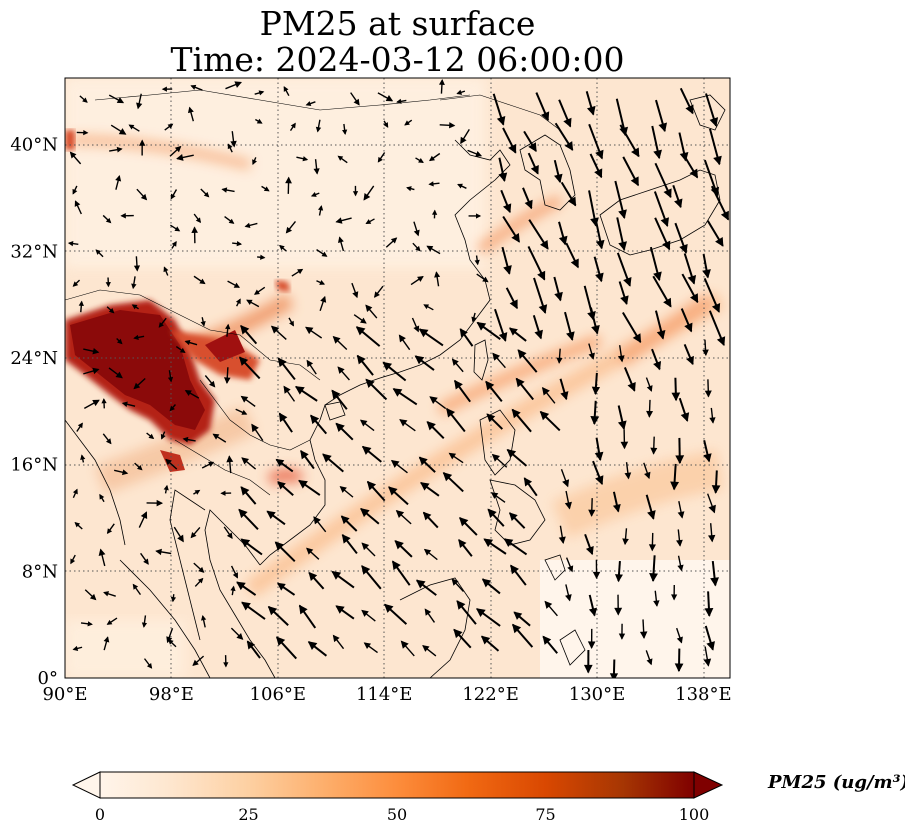  What do you see at coordinates (397, 814) in the screenshot?
I see `colorbar-tick-label: 50` at bounding box center [397, 814].